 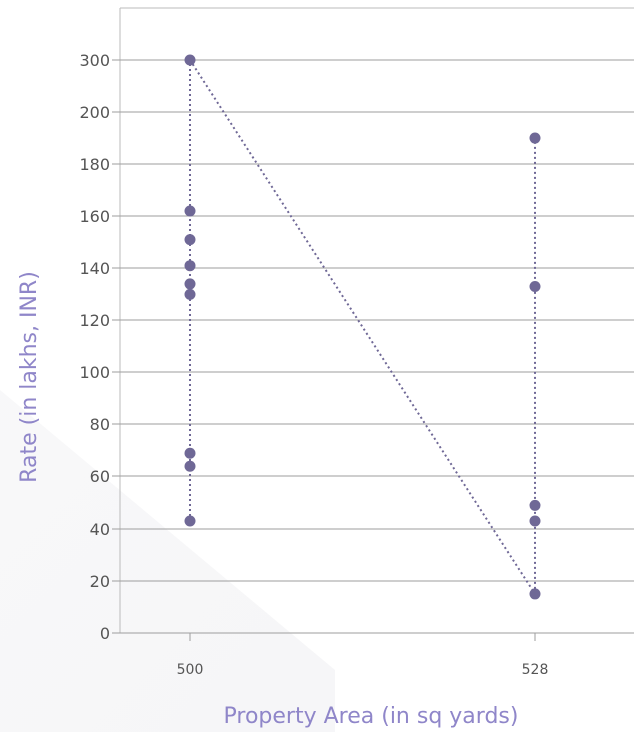 I want to click on y-tick-label-80: 80, so click(x=100, y=424).